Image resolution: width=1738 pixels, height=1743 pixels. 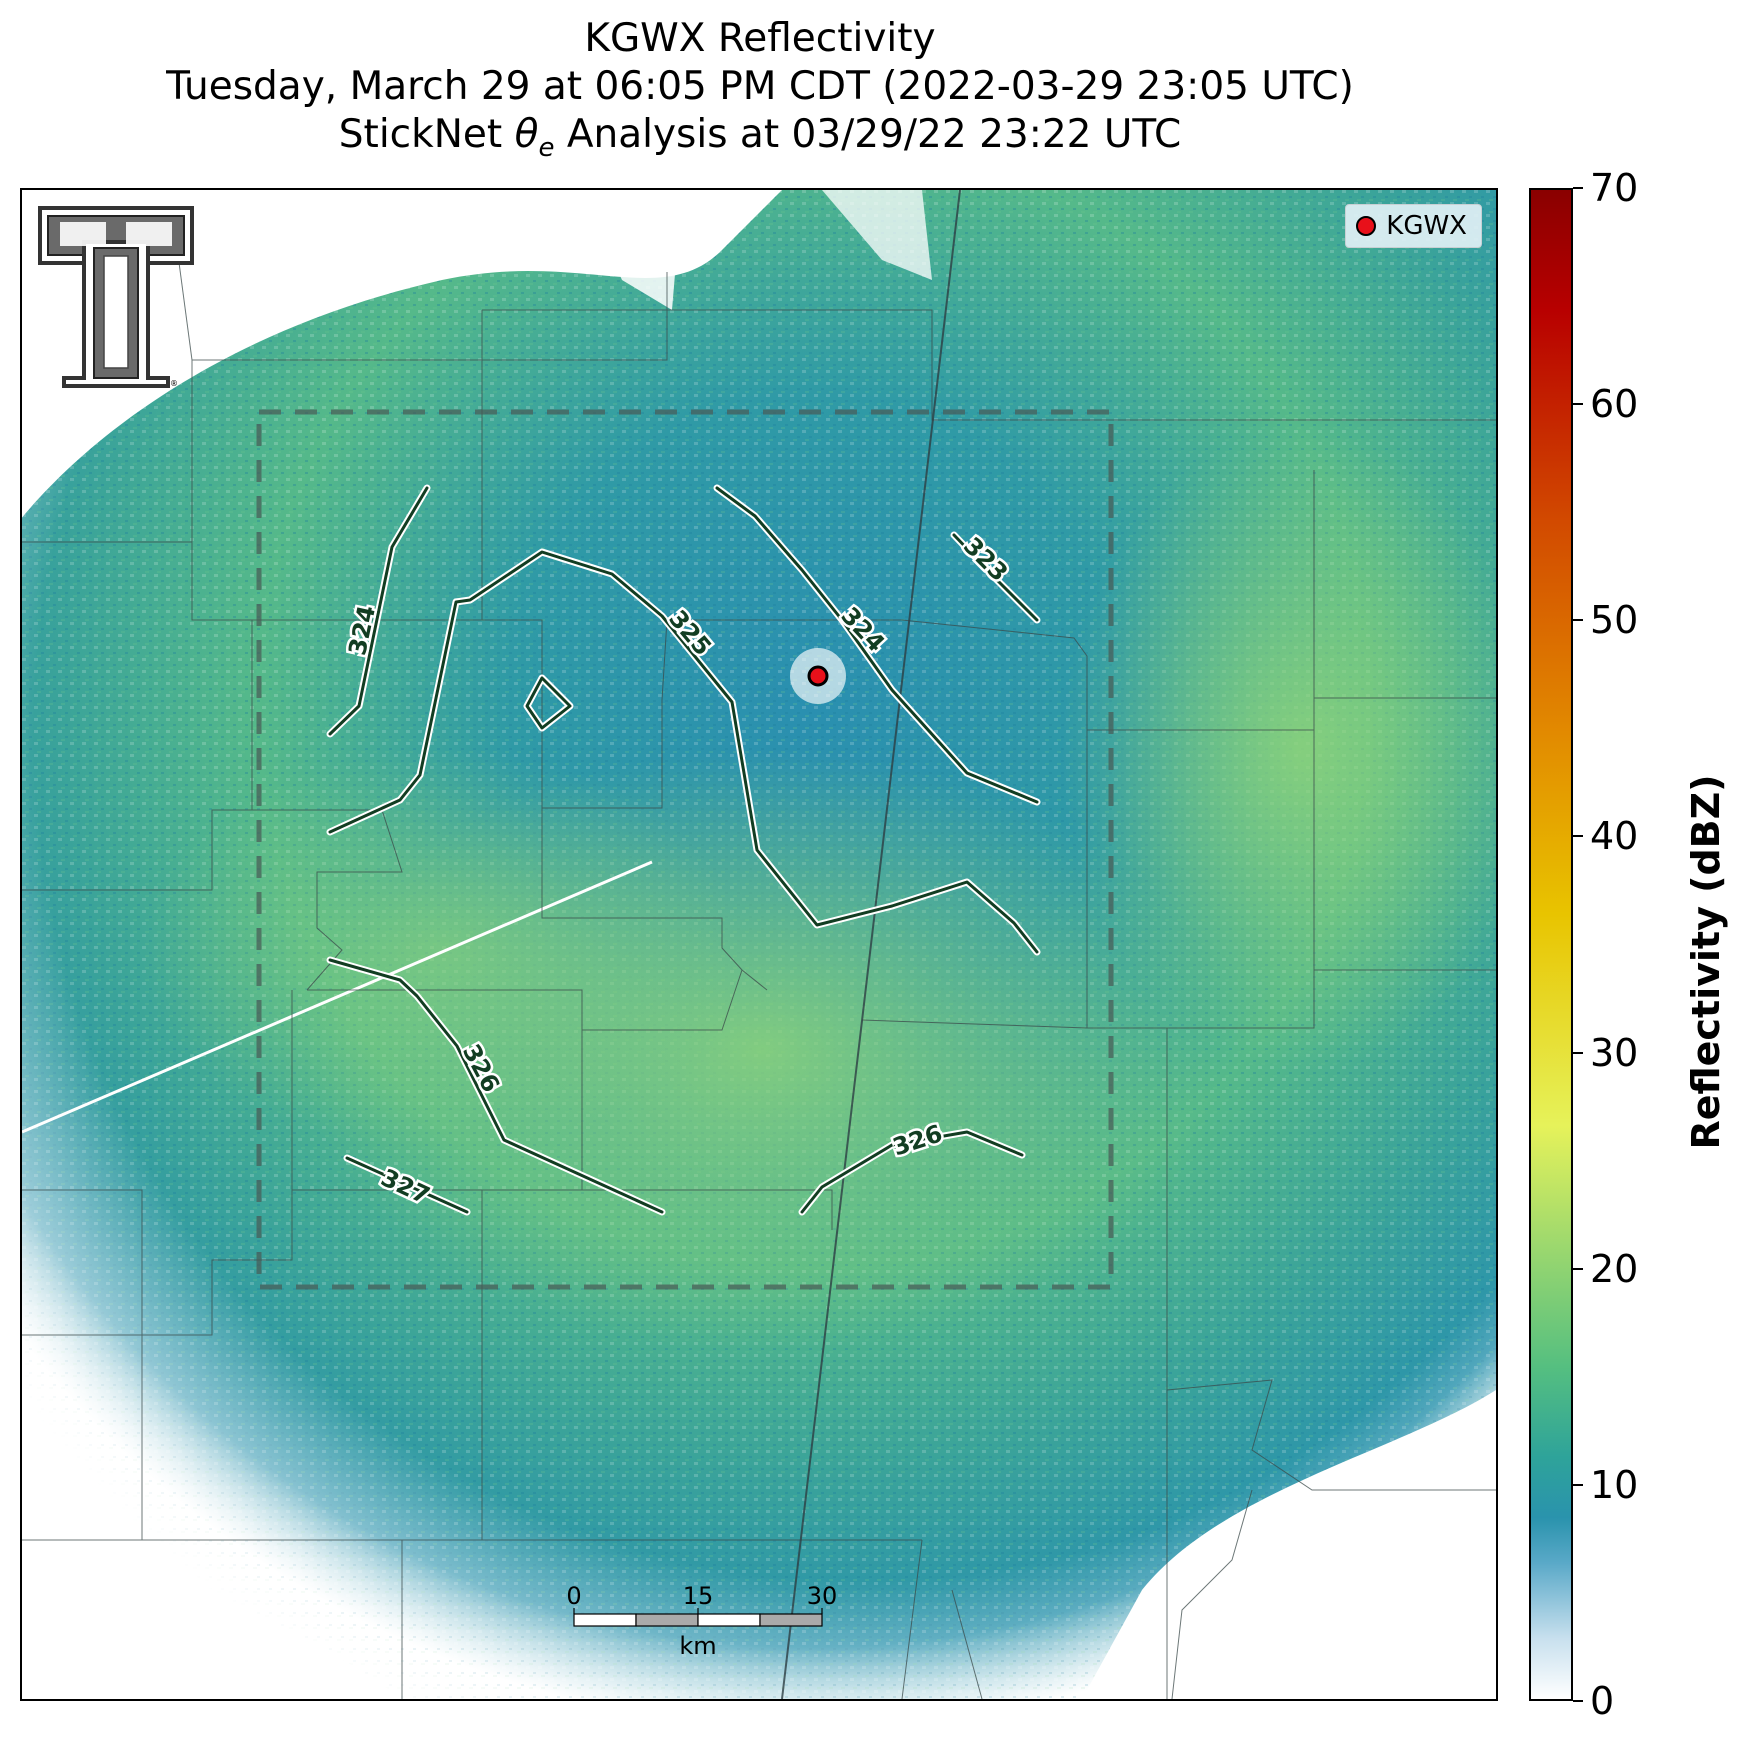 I want to click on colorbar-tick-label: 50, so click(x=1614, y=620).